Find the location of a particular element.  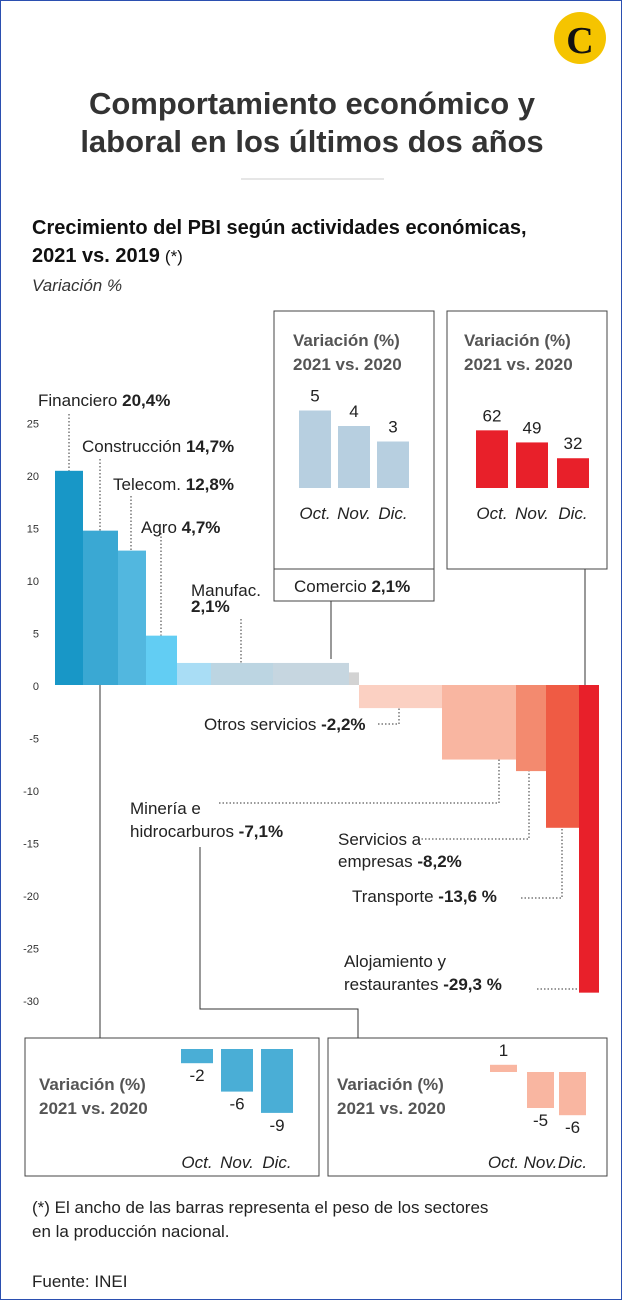

sector-value: -2,2% is located at coordinates (343, 724).